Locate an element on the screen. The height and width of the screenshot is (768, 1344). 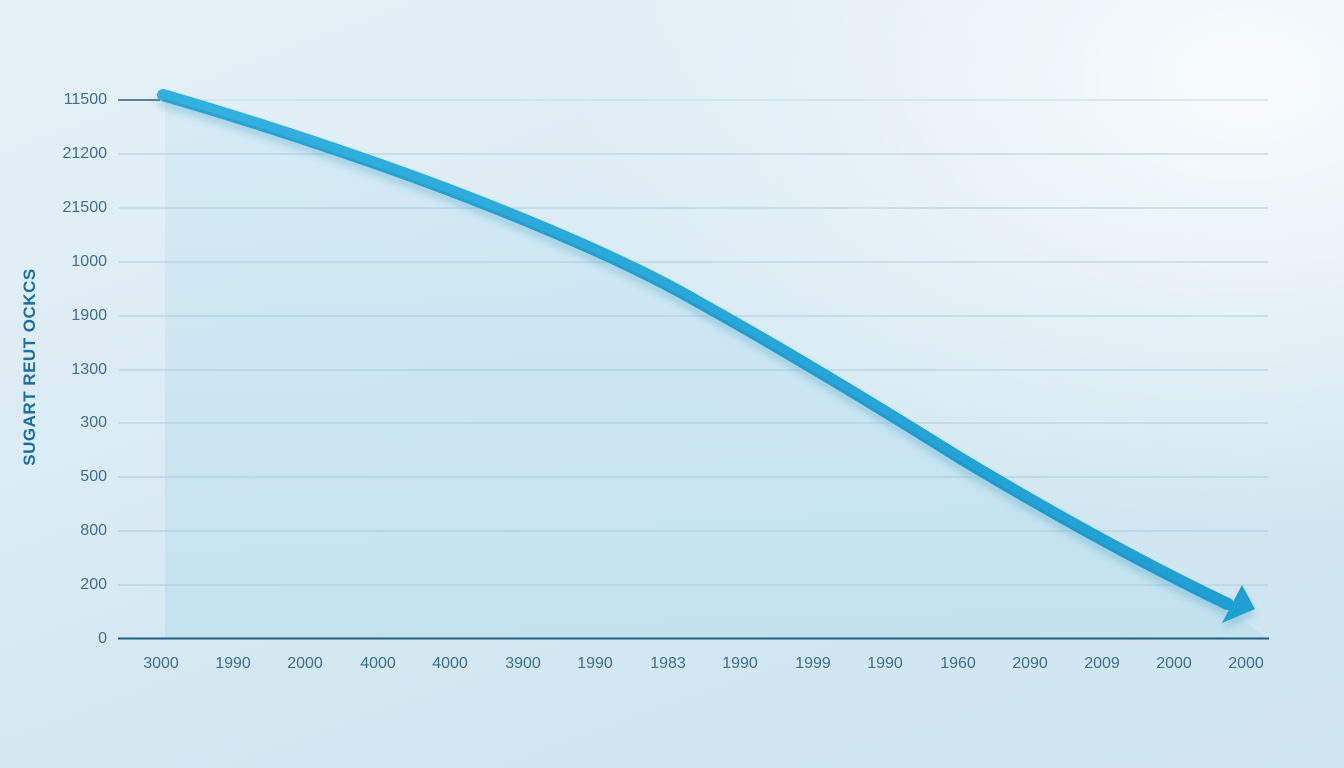
x-tick-label: 1983 is located at coordinates (668, 663).